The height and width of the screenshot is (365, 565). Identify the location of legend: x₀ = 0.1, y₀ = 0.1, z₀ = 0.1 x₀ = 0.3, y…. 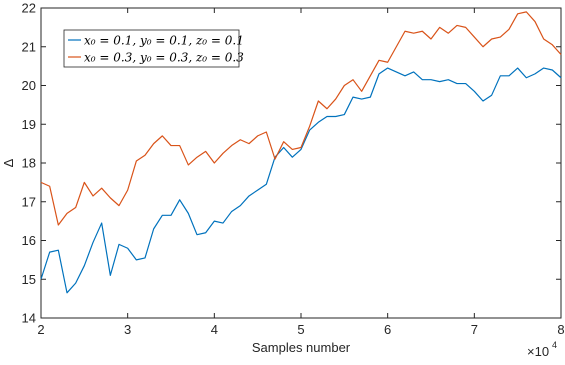
(153, 48).